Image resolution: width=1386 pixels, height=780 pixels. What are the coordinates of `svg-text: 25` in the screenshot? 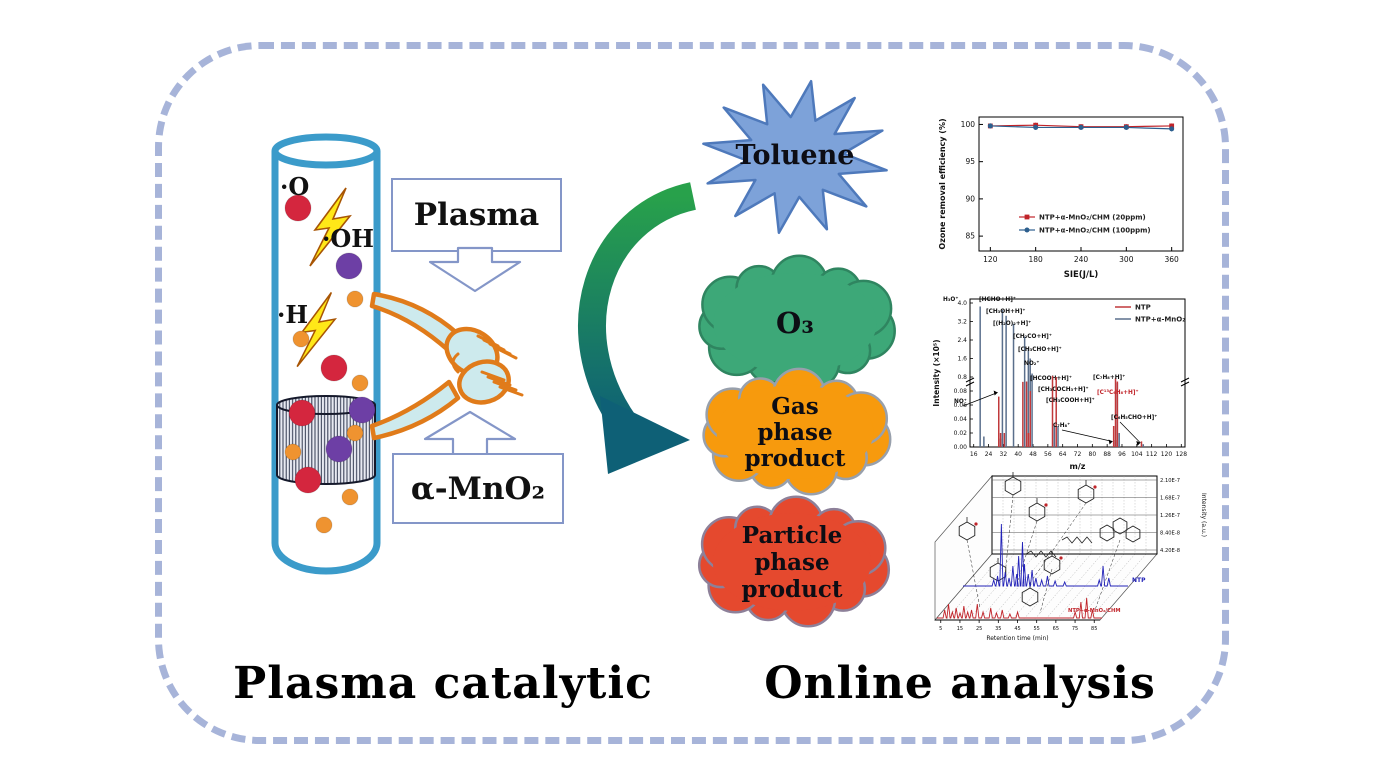 It's located at (979, 629).